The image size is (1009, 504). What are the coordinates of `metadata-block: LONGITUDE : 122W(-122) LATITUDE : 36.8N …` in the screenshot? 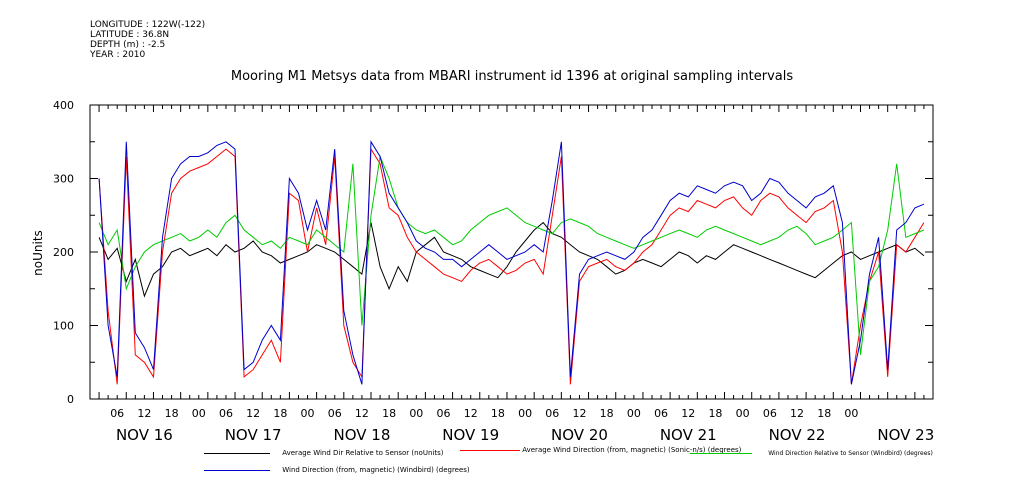 It's located at (147, 40).